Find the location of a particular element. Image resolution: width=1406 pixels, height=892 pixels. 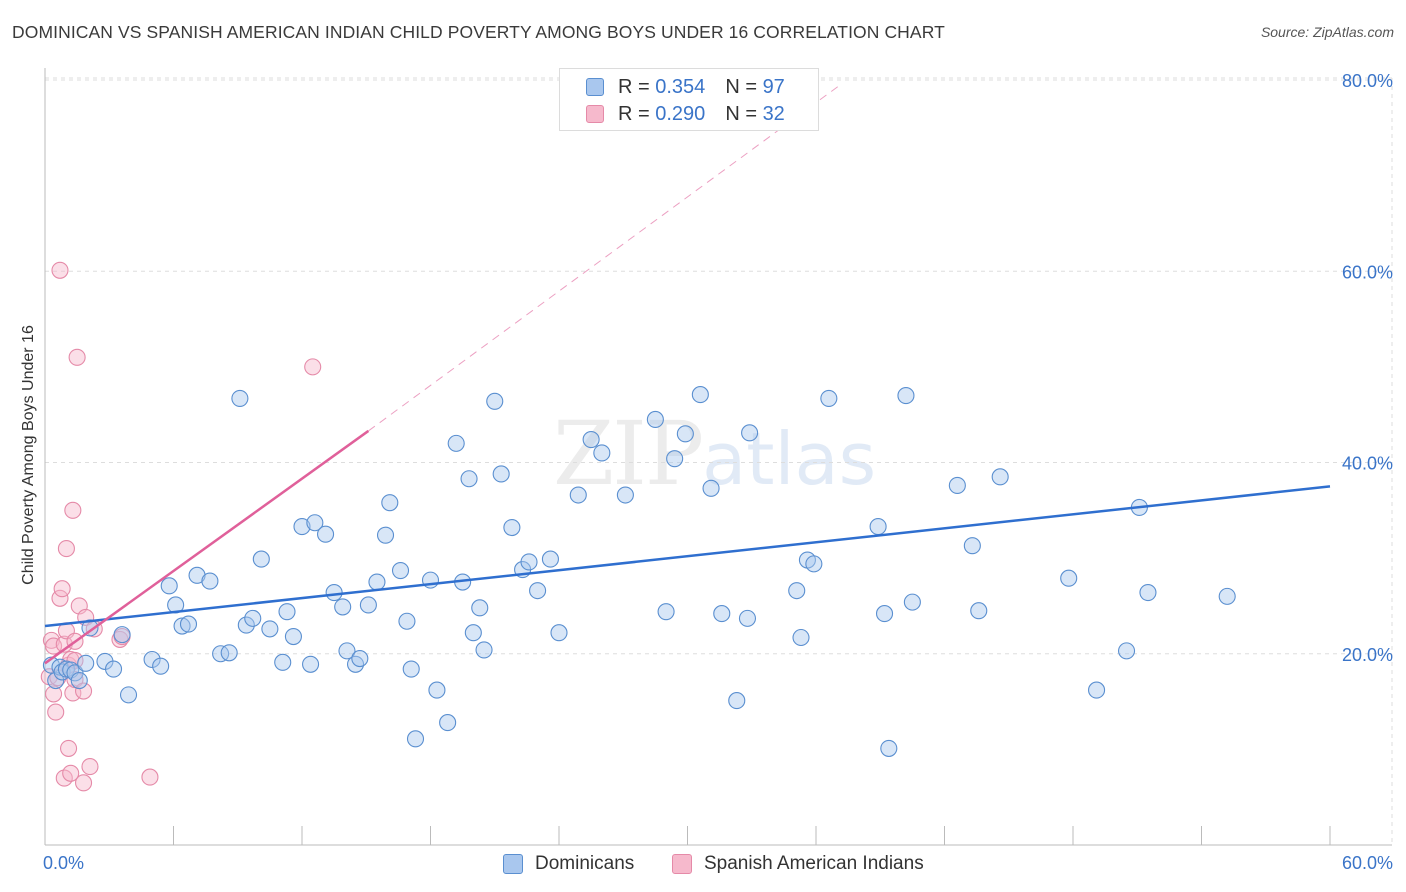

legend-swatch-pink is located at coordinates (595, 114).